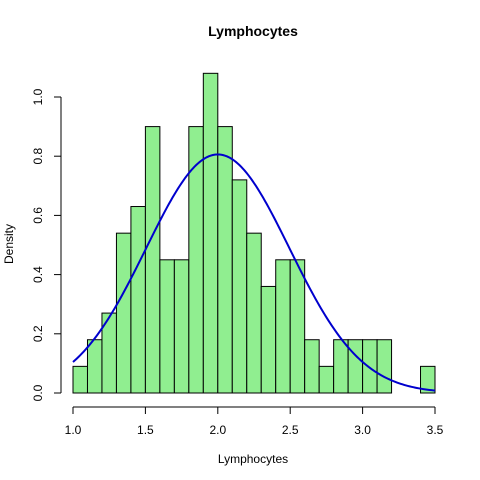 This screenshot has height=480, width=480. Describe the element at coordinates (145, 430) in the screenshot. I see `x-tick-label-1: 1.5` at that location.